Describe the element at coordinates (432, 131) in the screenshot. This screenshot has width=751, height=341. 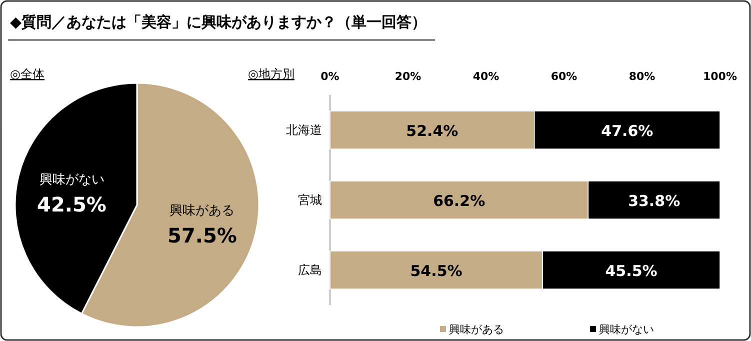
I see `data-label: 52.4%` at that location.